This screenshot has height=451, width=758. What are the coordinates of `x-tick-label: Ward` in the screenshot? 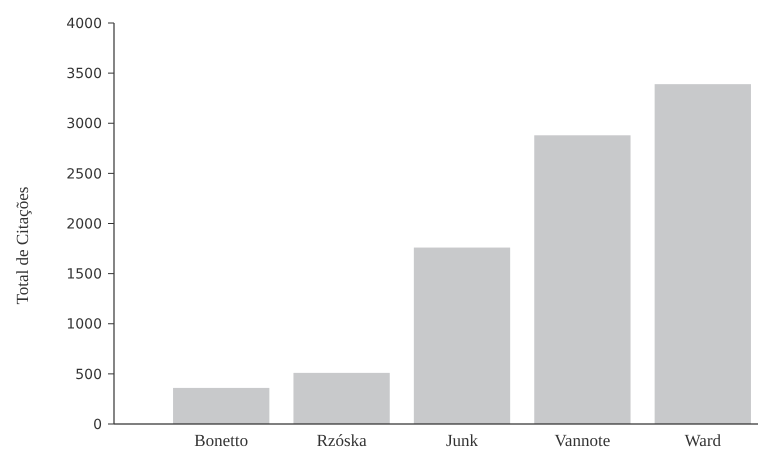 It's located at (703, 440).